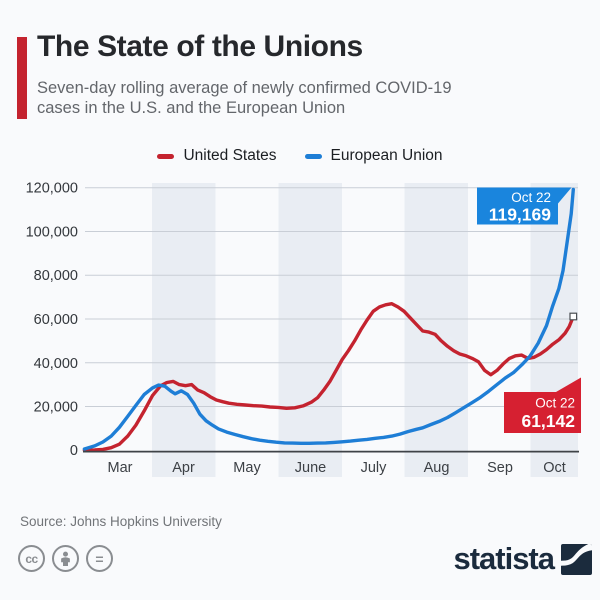 The width and height of the screenshot is (600, 600). What do you see at coordinates (554, 468) in the screenshot?
I see `x-label-oct: Oct` at bounding box center [554, 468].